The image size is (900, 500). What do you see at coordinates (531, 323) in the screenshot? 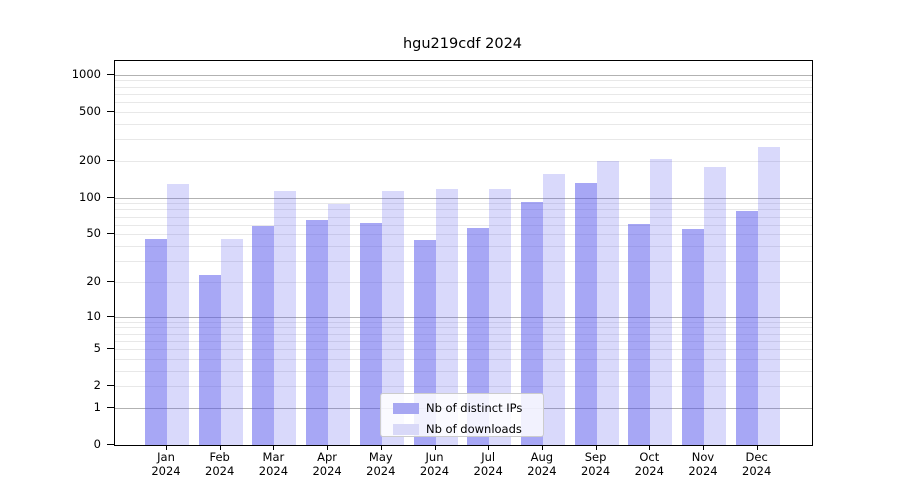
I see `bar-distinct-ips-aug` at bounding box center [531, 323].